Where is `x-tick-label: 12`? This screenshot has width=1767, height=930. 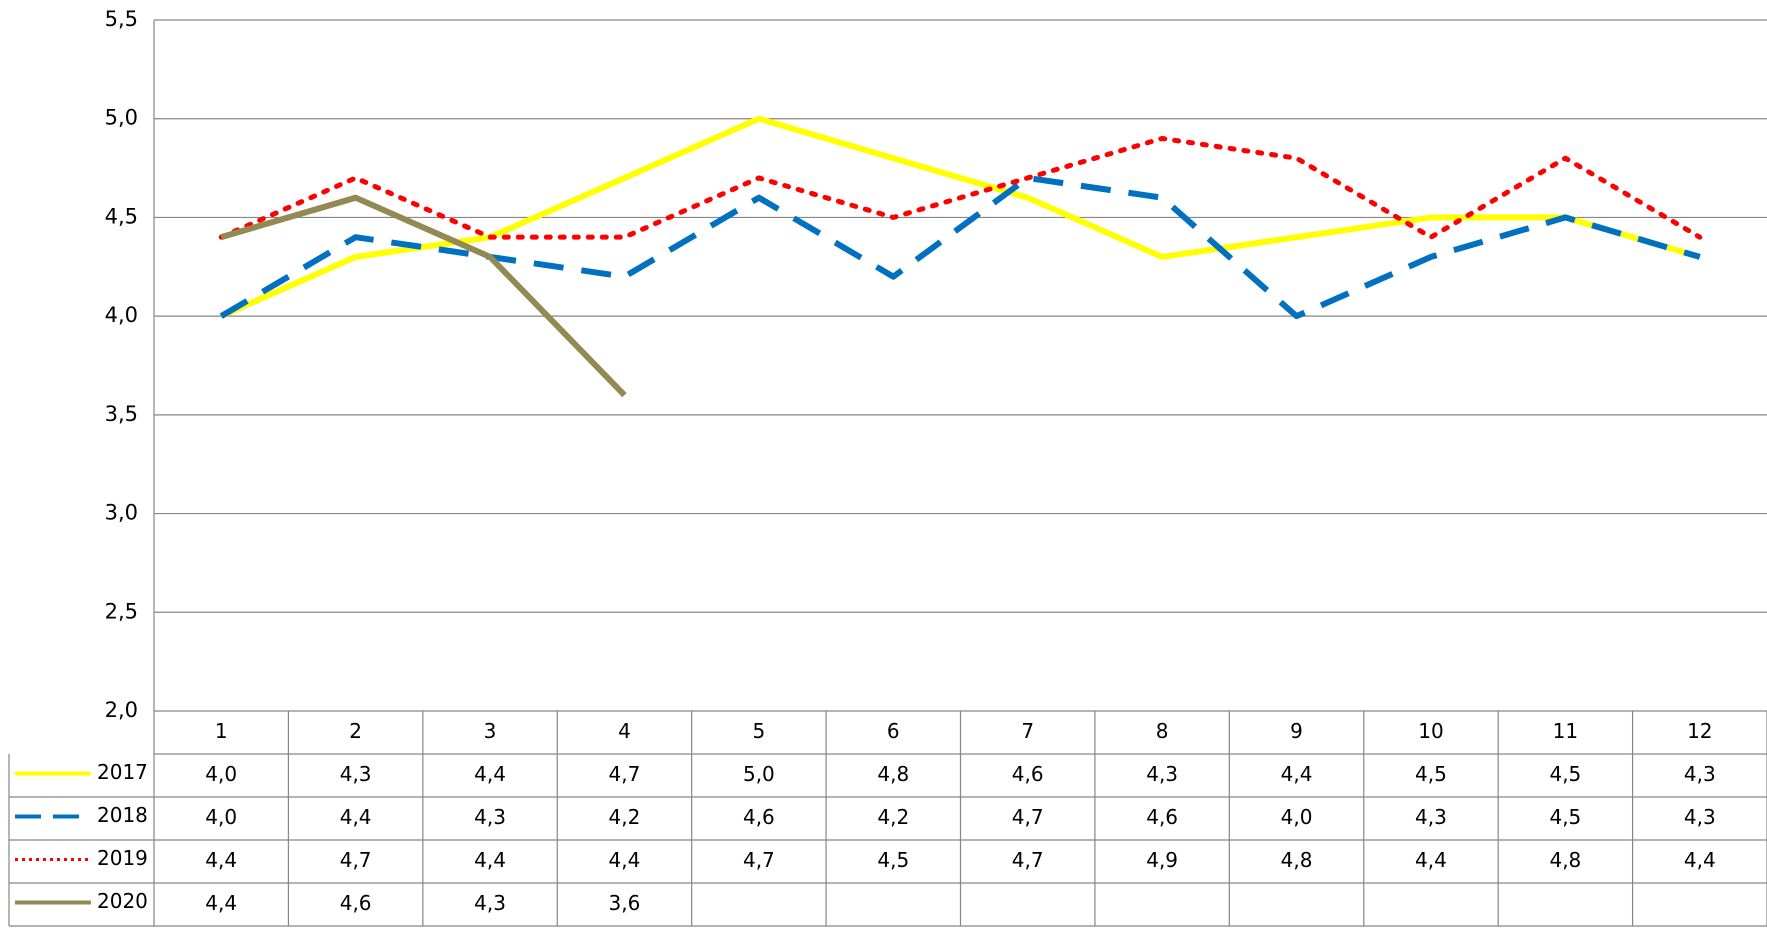
x-tick-label: 12 is located at coordinates (1699, 731).